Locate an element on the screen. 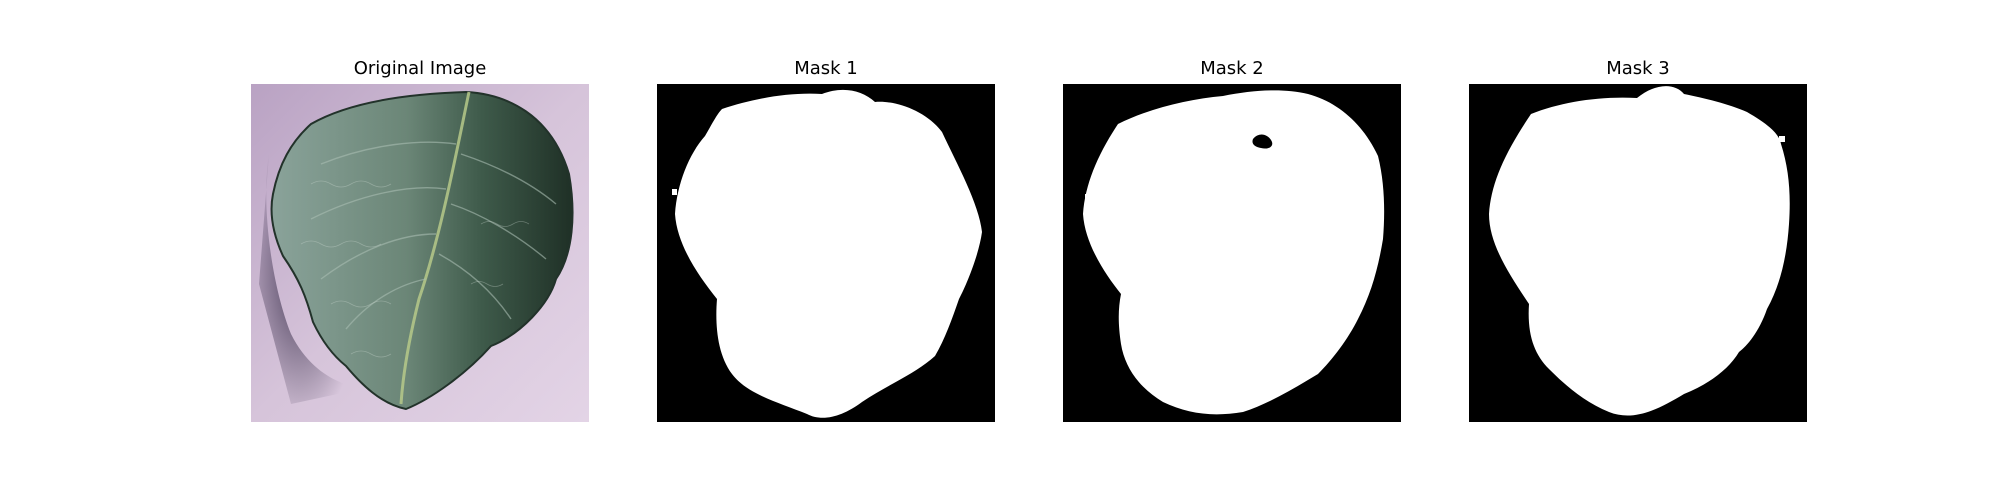 The height and width of the screenshot is (500, 2000). leaf-body is located at coordinates (422, 250).